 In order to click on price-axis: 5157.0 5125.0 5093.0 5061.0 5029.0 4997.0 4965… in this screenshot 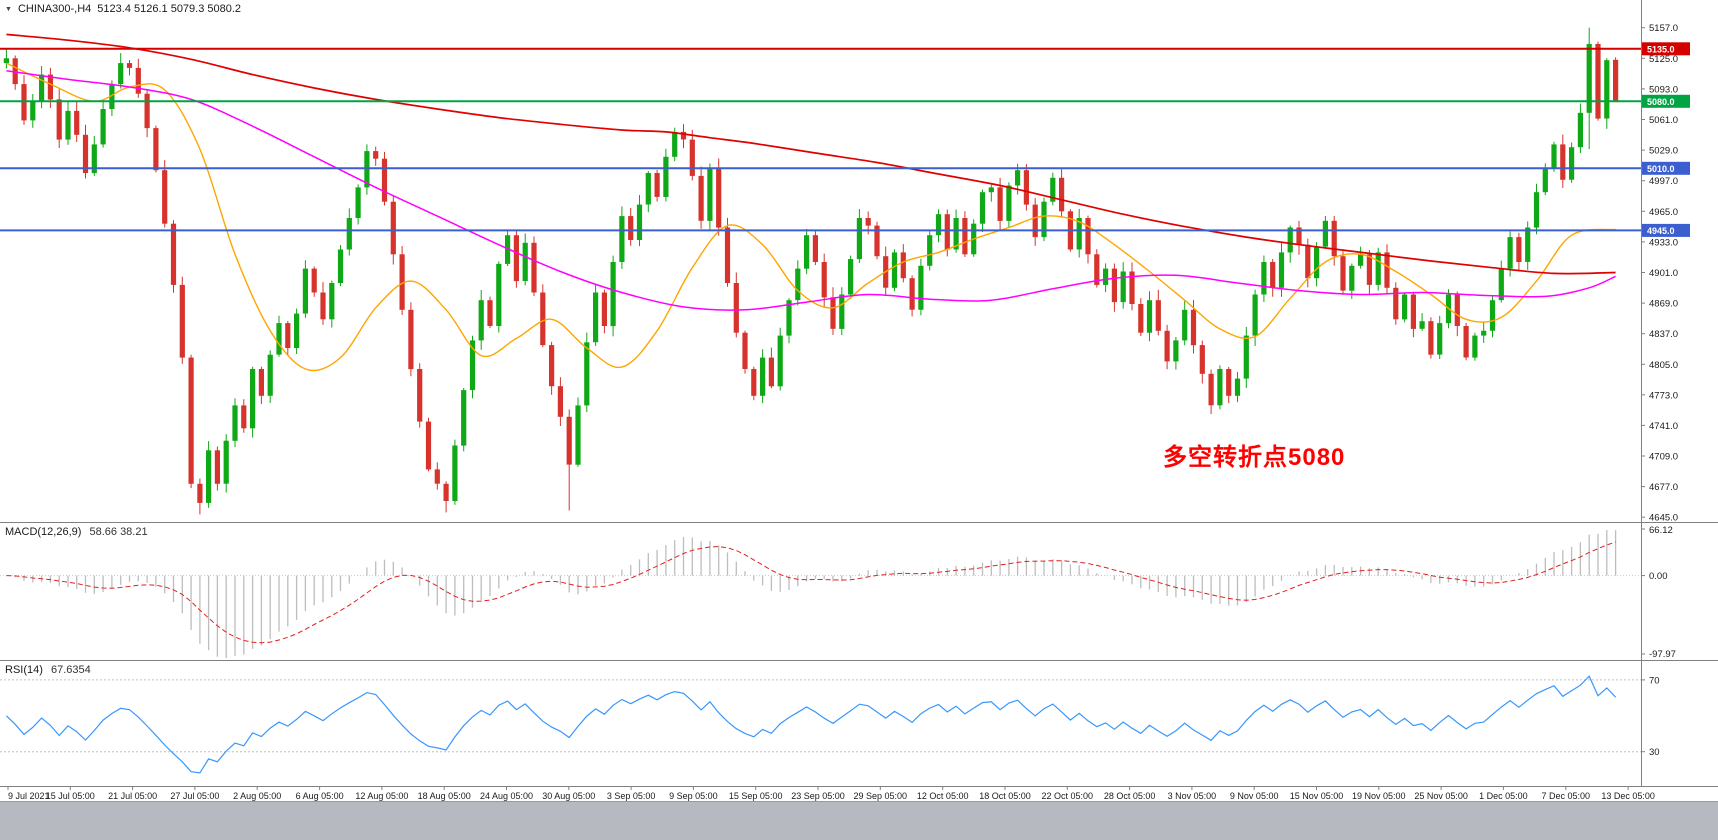, I will do `click(1665, 273)`.